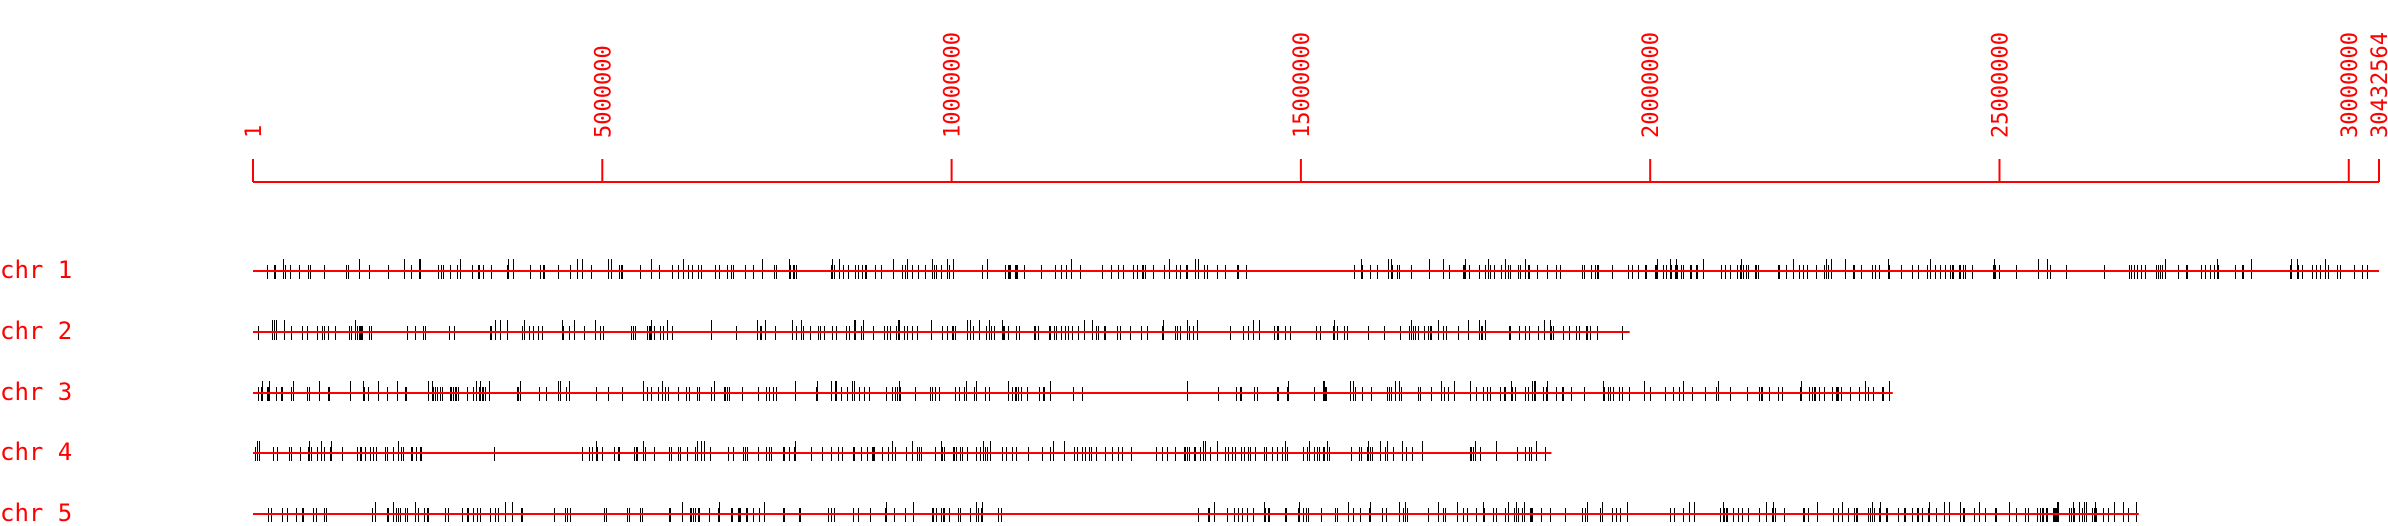 The image size is (2388, 526). Describe the element at coordinates (2378, 85) in the screenshot. I see `scale-tick-label: 30432564` at that location.